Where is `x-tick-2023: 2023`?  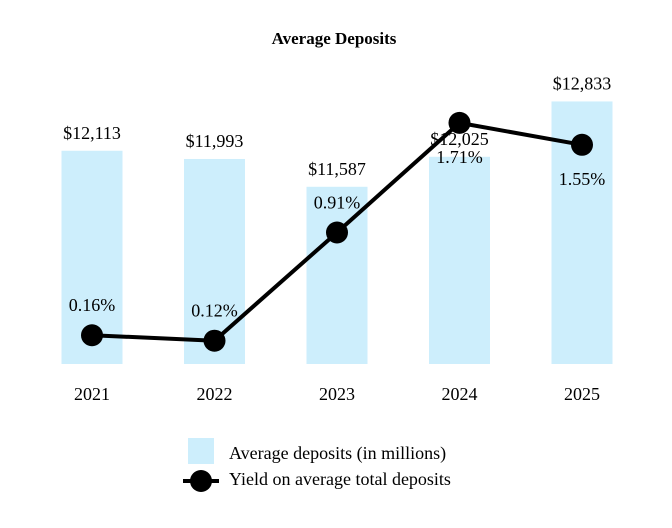 x-tick-2023: 2023 is located at coordinates (337, 394).